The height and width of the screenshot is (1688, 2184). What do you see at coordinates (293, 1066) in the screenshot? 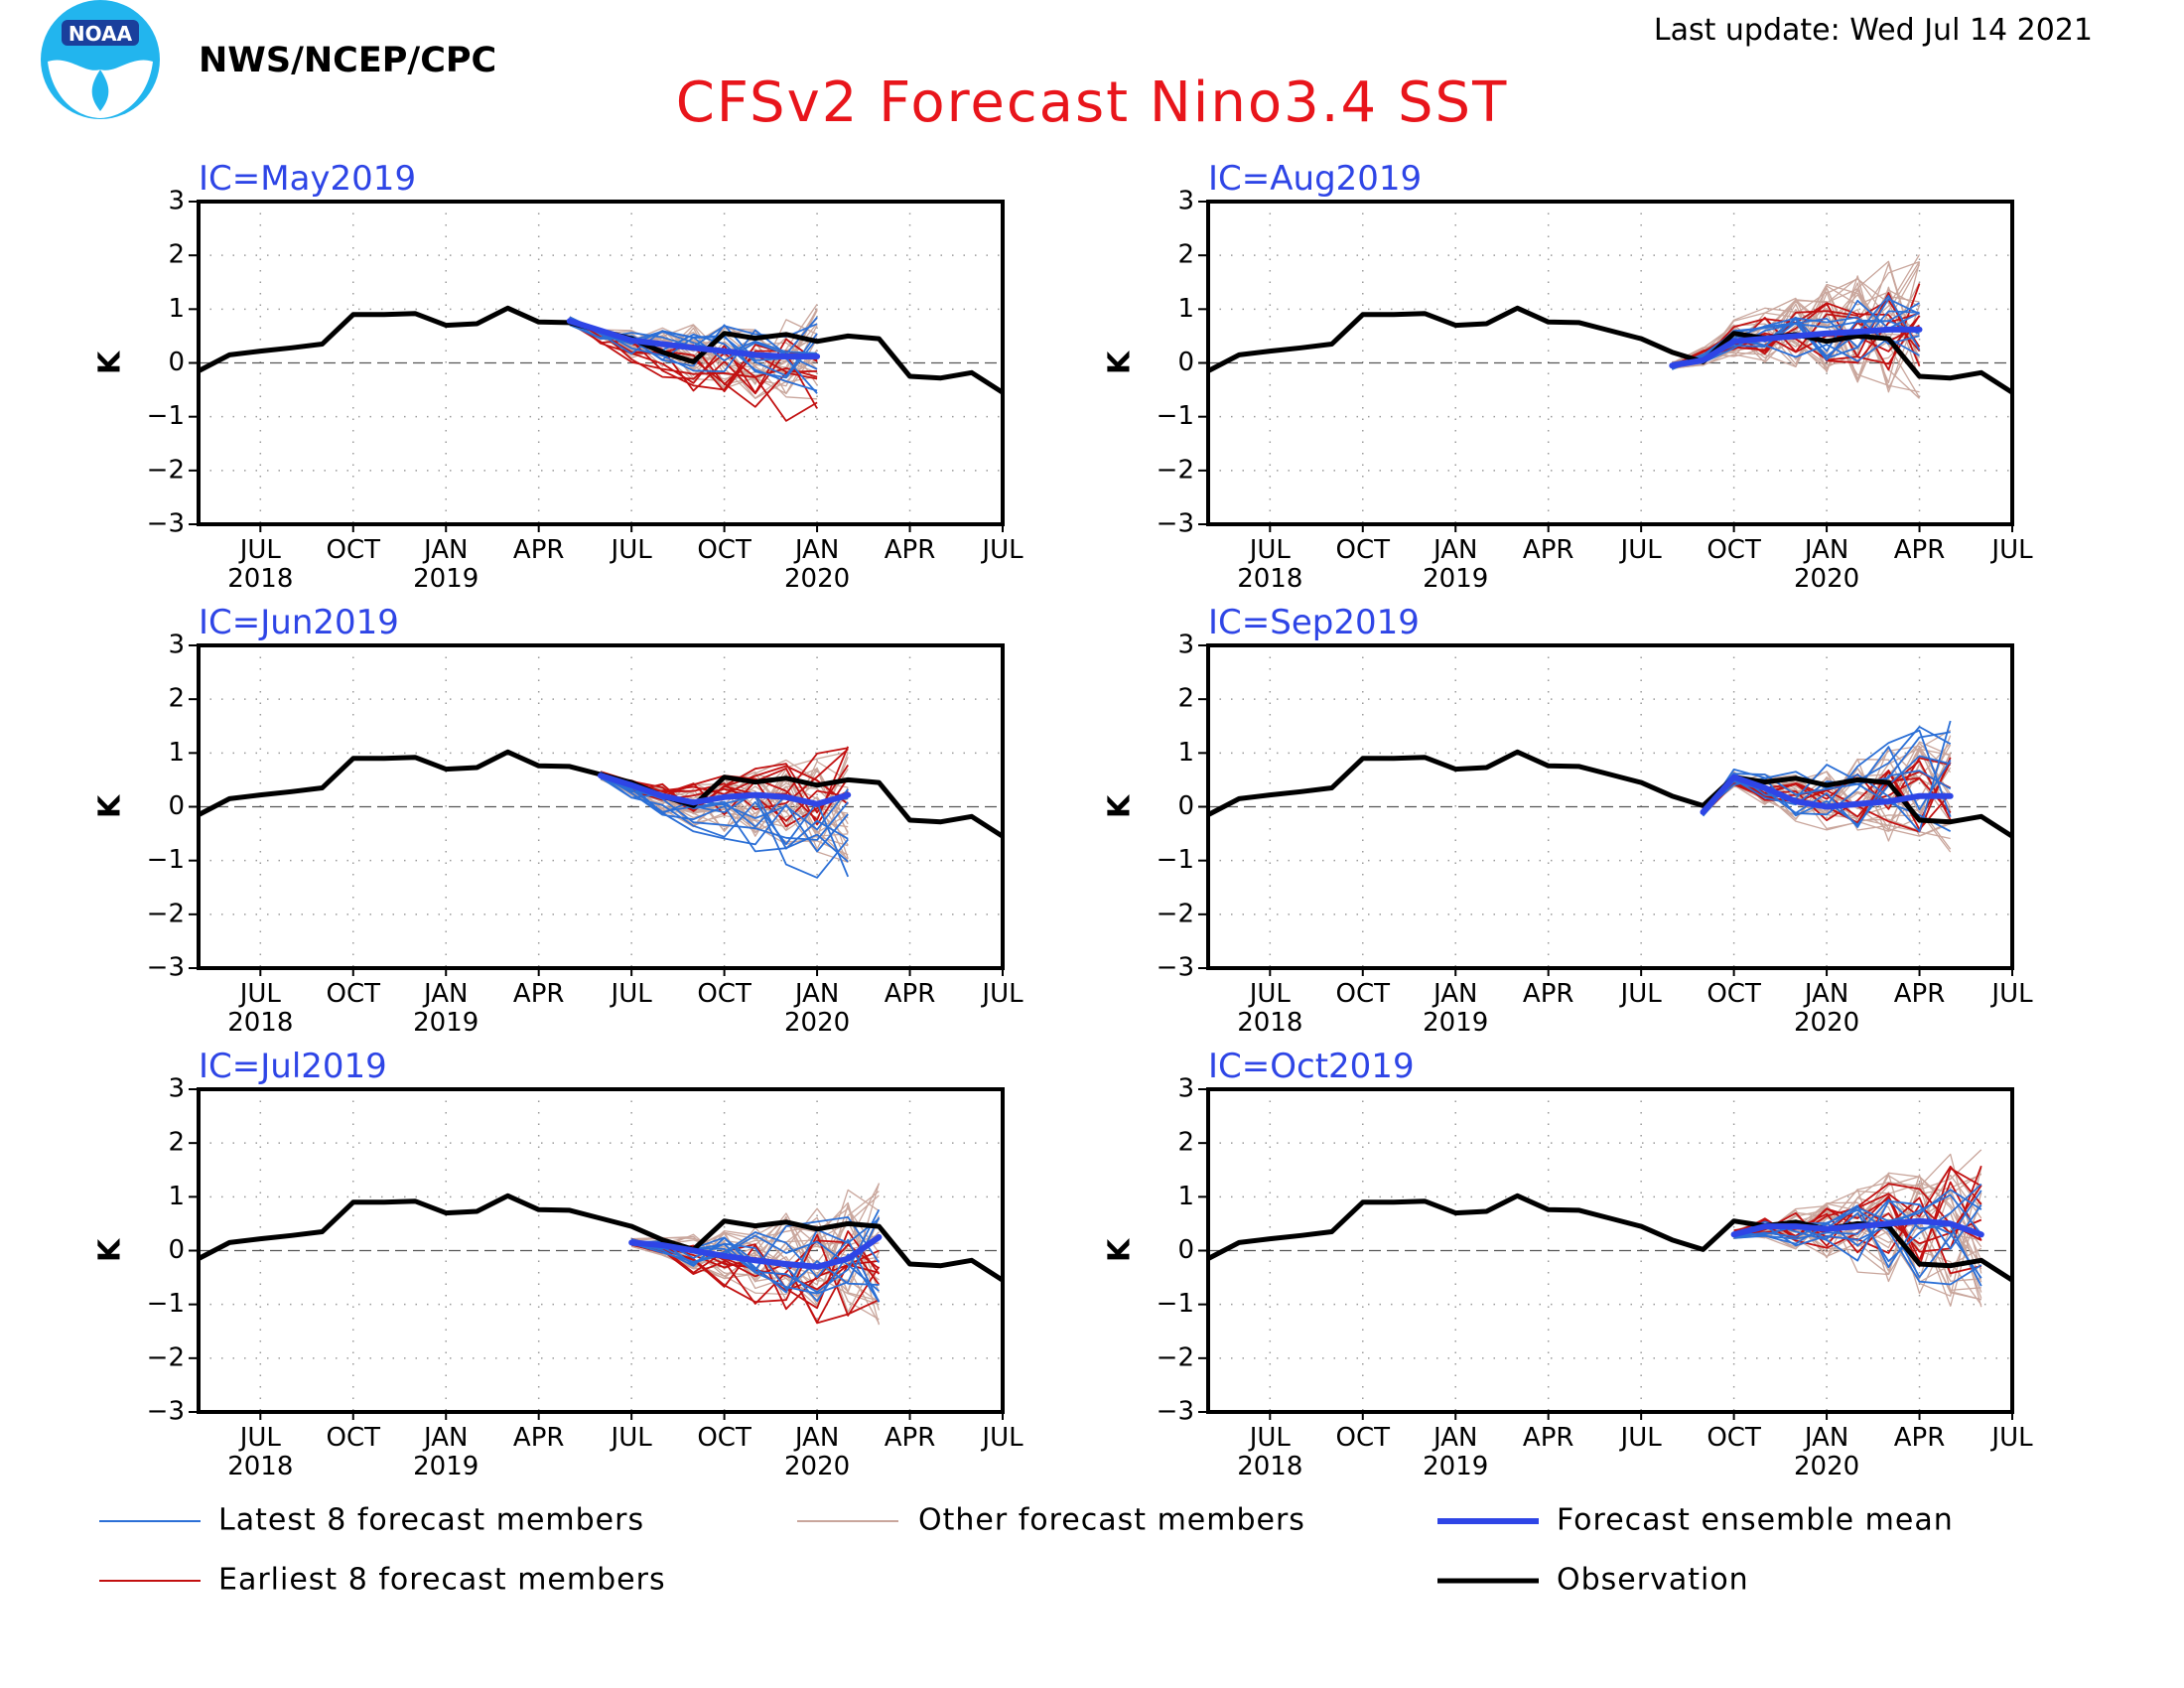
I see `panel-title: IC=Jul2019` at bounding box center [293, 1066].